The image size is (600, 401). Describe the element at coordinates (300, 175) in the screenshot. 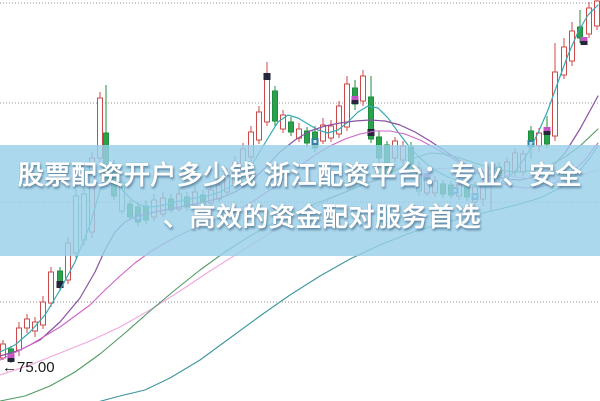

I see `headline-line-1: 股票配资开户多少钱 浙江配资平台：专业、安全` at that location.